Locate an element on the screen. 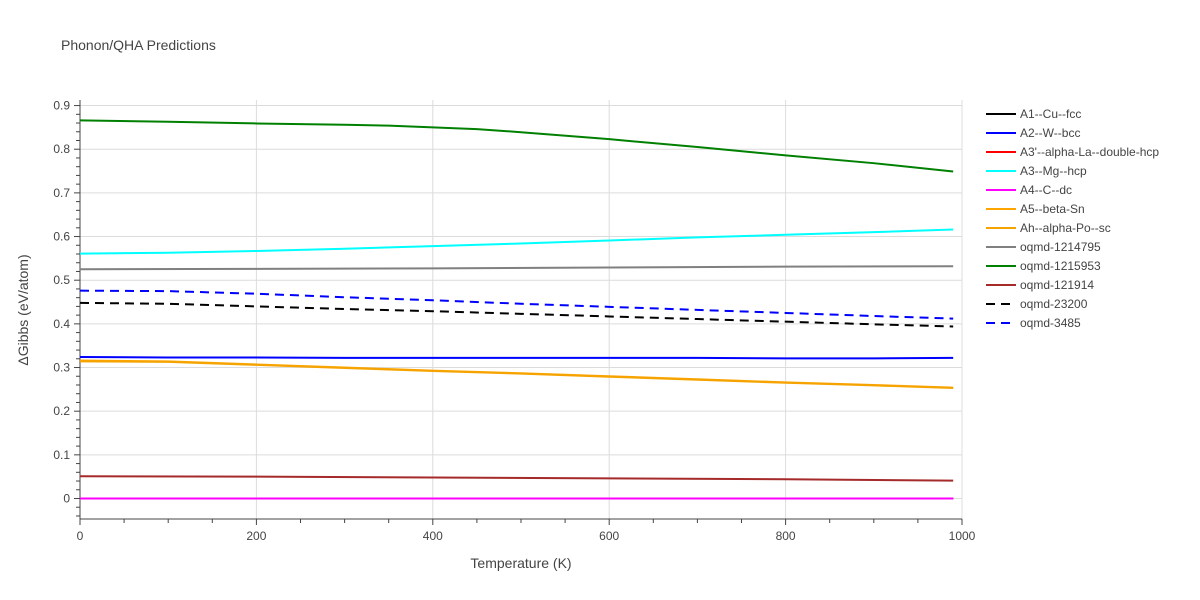 The width and height of the screenshot is (1200, 600). legend-label: A3'--alpha-La--double-hcp is located at coordinates (1089, 152).